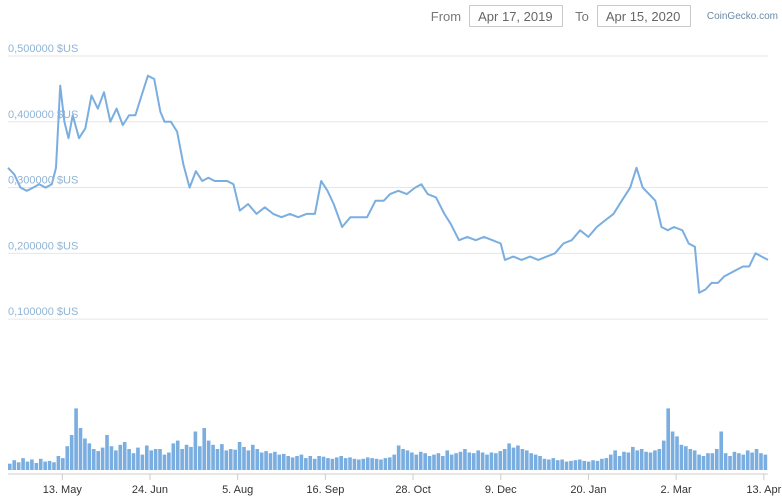  Describe the element at coordinates (63, 490) in the screenshot. I see `x-tick-label: 13. May` at that location.